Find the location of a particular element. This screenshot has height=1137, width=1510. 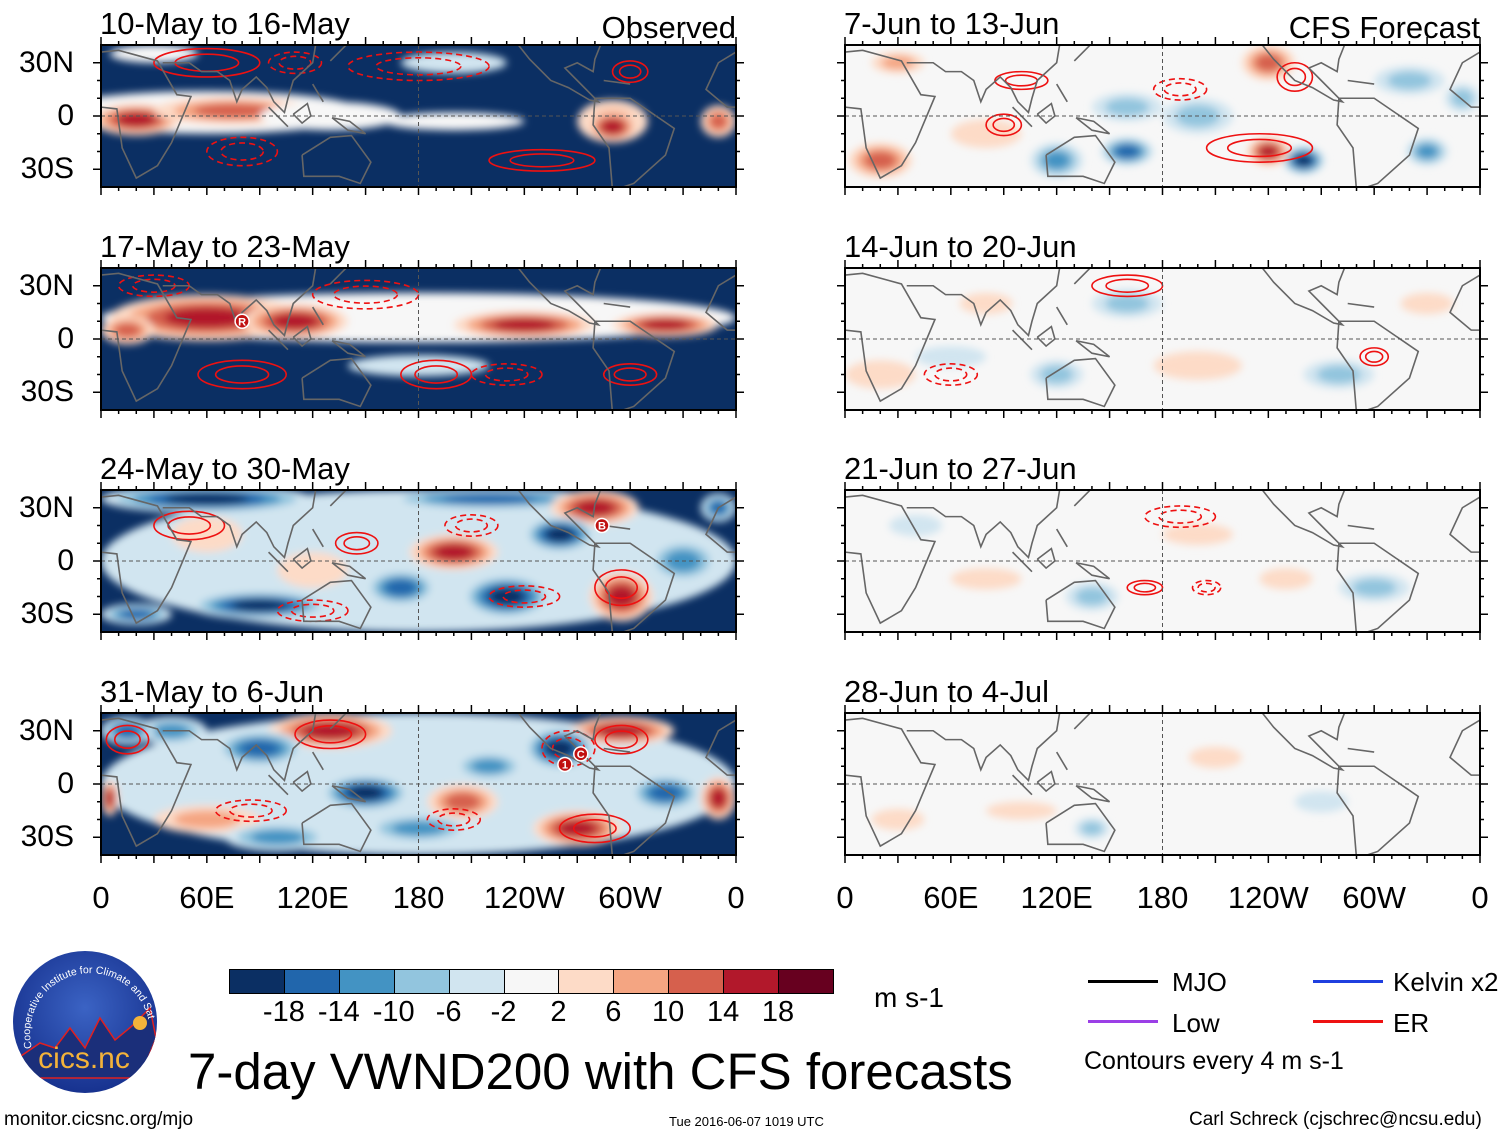

colorbar-tick-label: 6 is located at coordinates (613, 1012).